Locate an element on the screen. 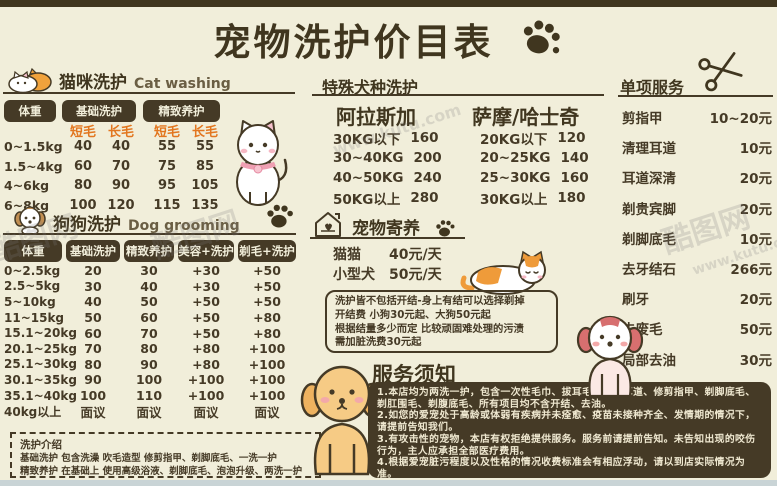  subheader-long-hair: 长毛 is located at coordinates (204, 132).